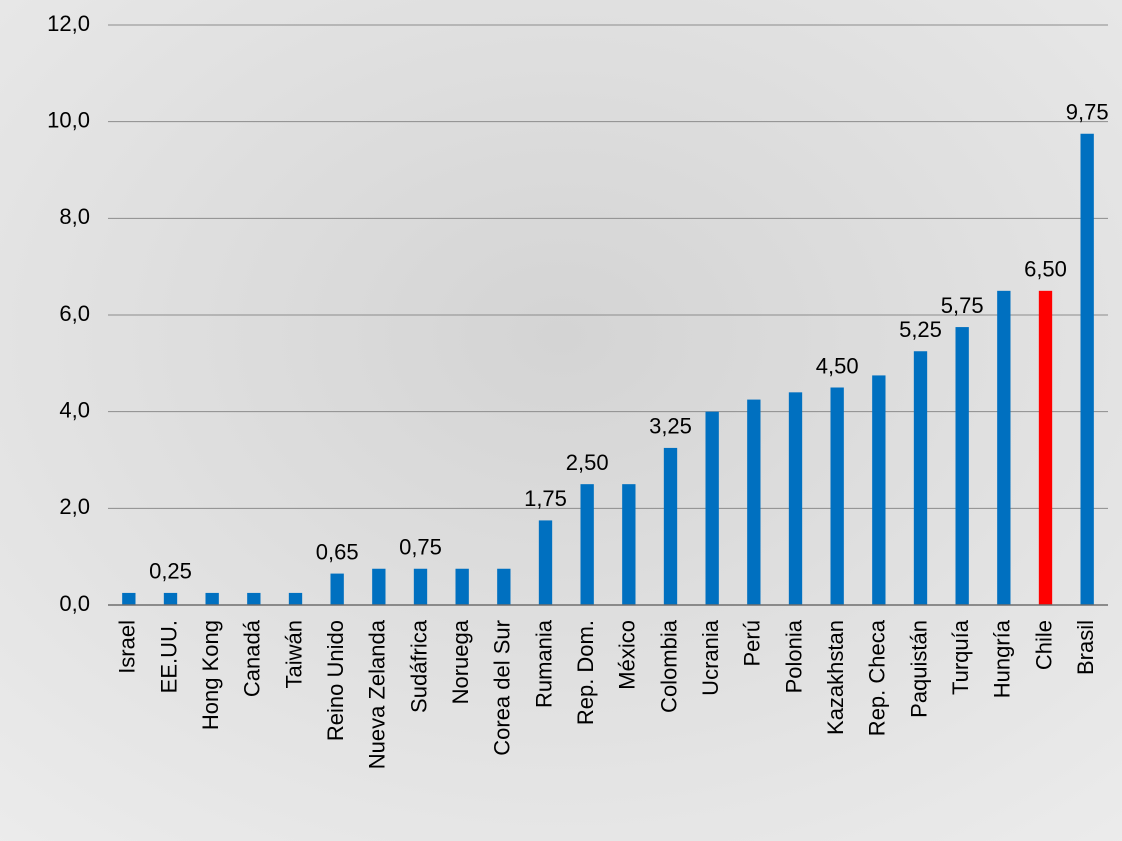 The width and height of the screenshot is (1122, 841). I want to click on x-tick-label: Taiwán, so click(293, 654).